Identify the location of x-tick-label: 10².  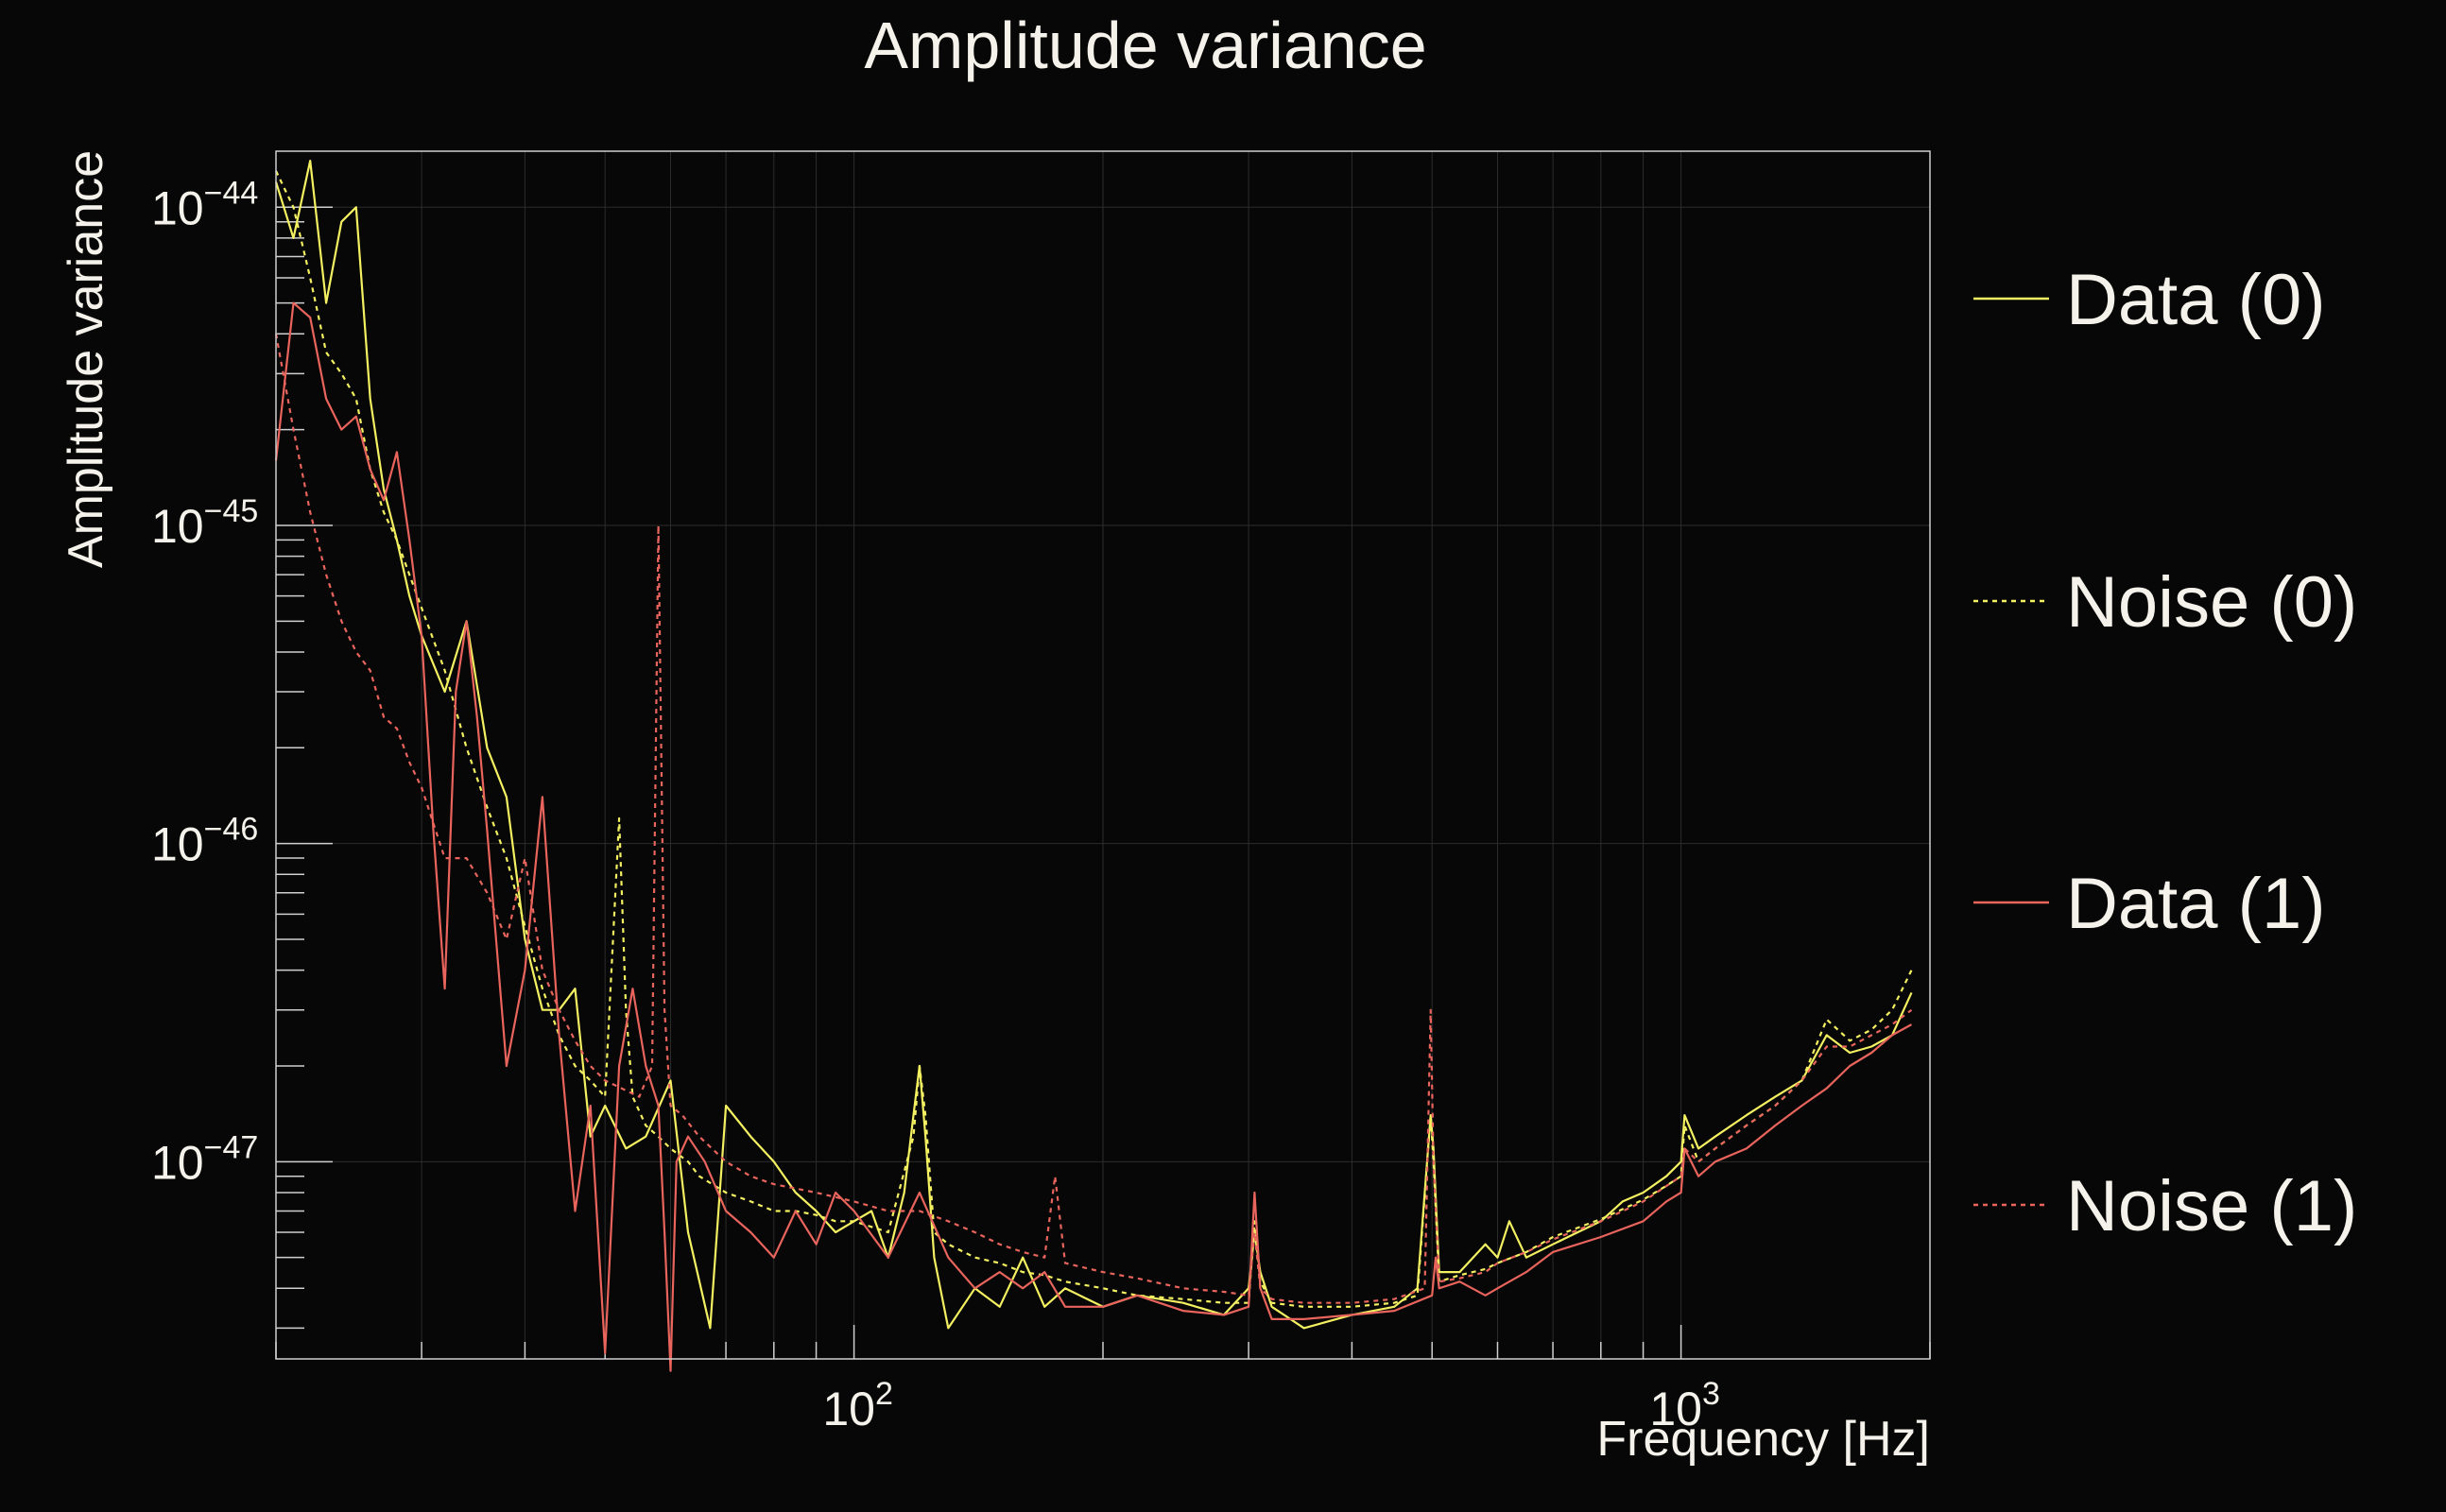
(858, 1405).